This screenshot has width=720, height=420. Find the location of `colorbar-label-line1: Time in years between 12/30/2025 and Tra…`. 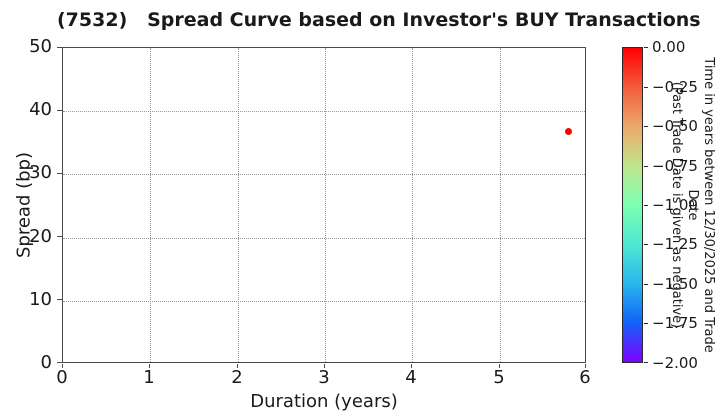

colorbar-label-line1: Time in years between 12/30/2025 and Tra… is located at coordinates (700, 205).